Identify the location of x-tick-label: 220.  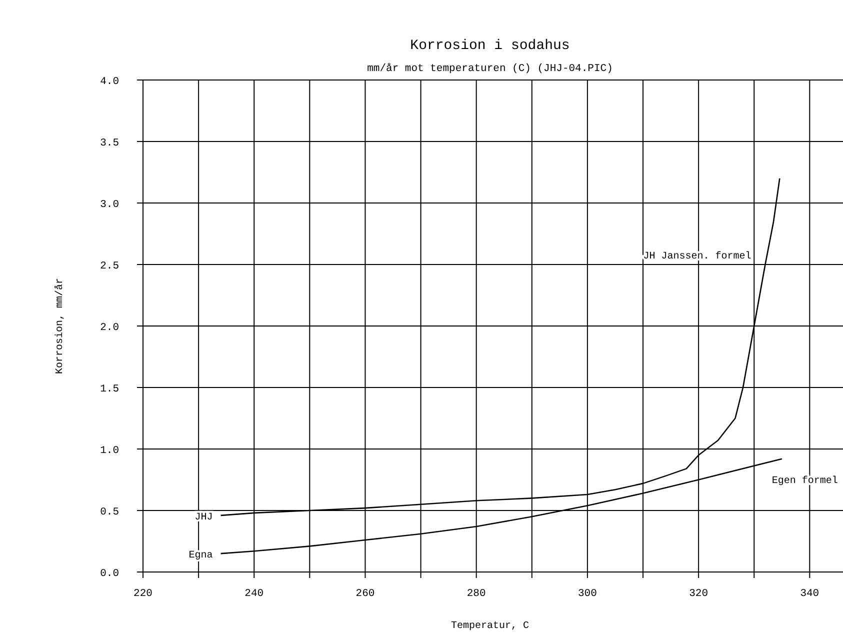
(143, 594).